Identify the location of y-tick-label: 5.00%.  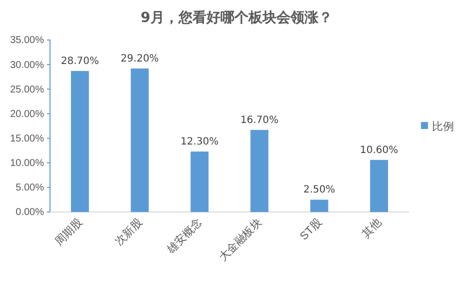
(30, 188).